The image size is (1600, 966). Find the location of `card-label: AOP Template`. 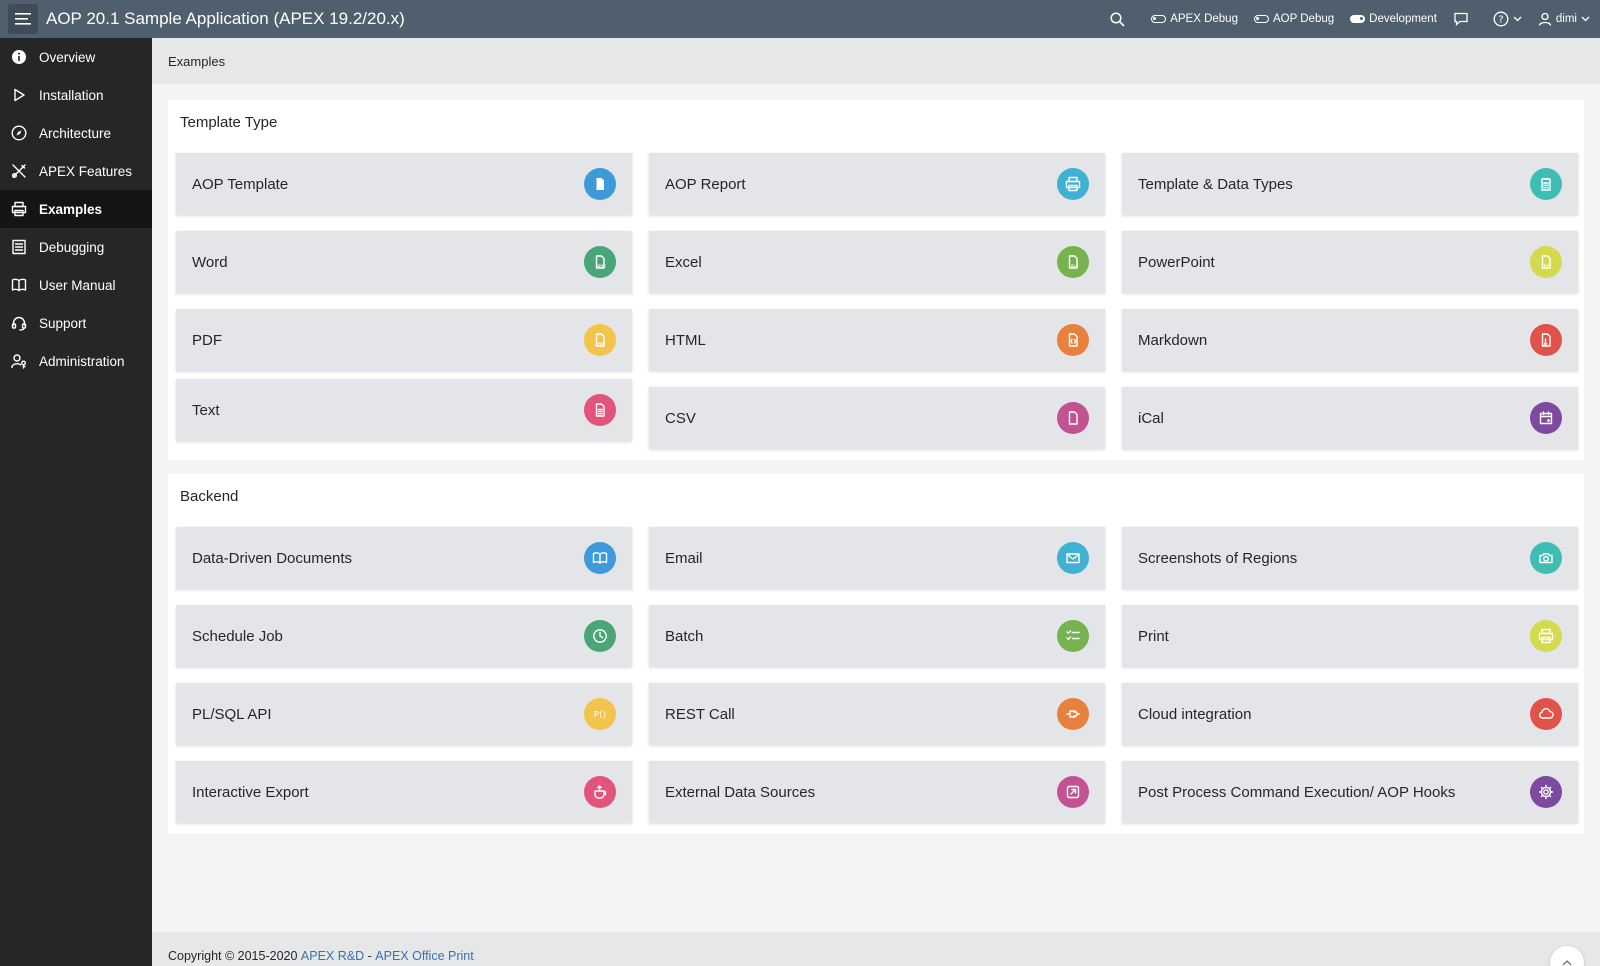

card-label: AOP Template is located at coordinates (240, 184).